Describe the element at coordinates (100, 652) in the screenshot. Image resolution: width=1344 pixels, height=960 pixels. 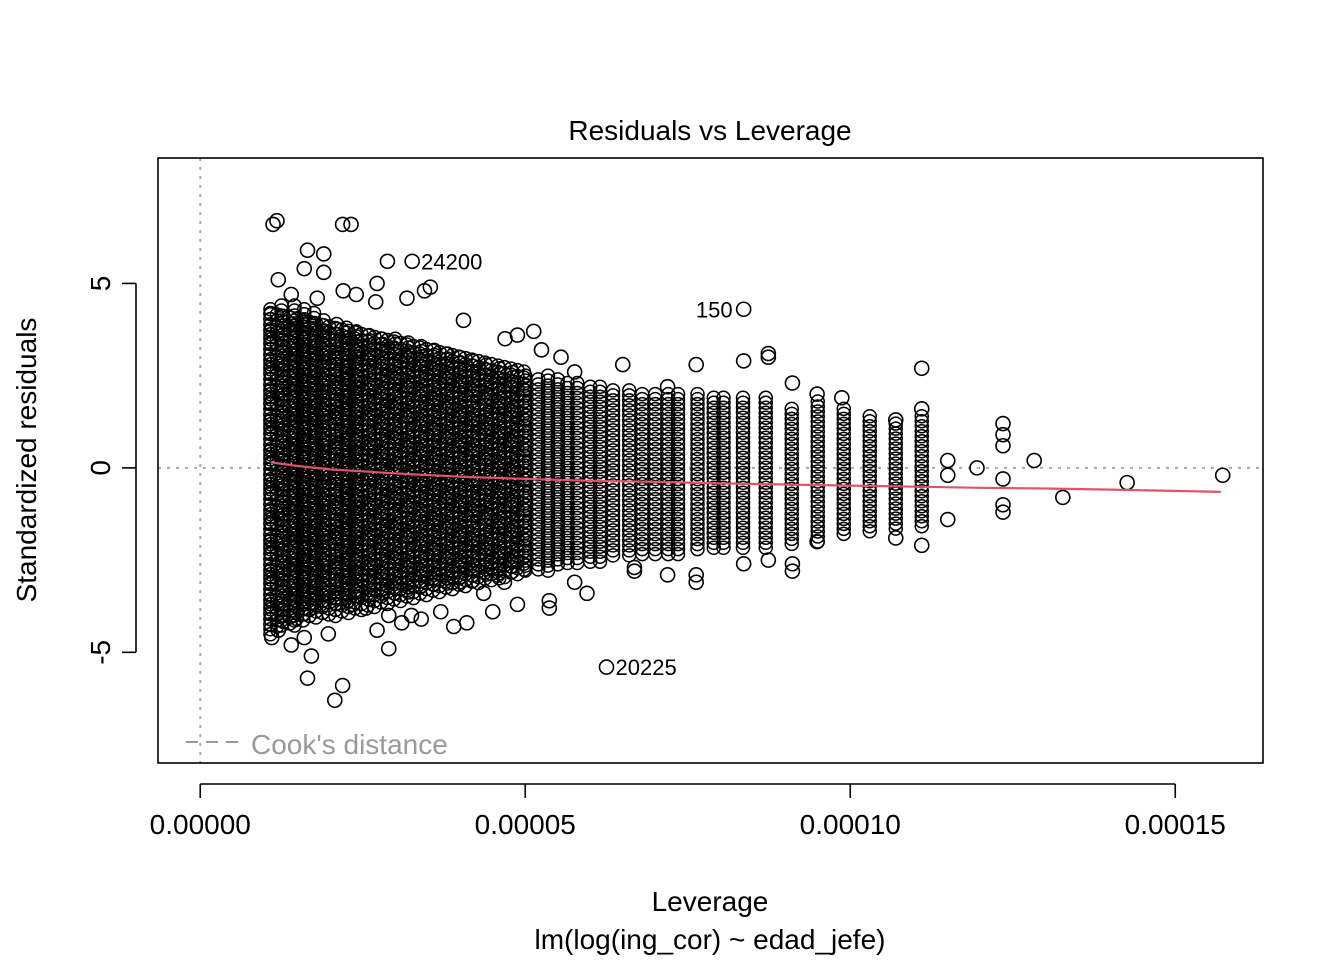
I see `y-tick-label: -5` at that location.